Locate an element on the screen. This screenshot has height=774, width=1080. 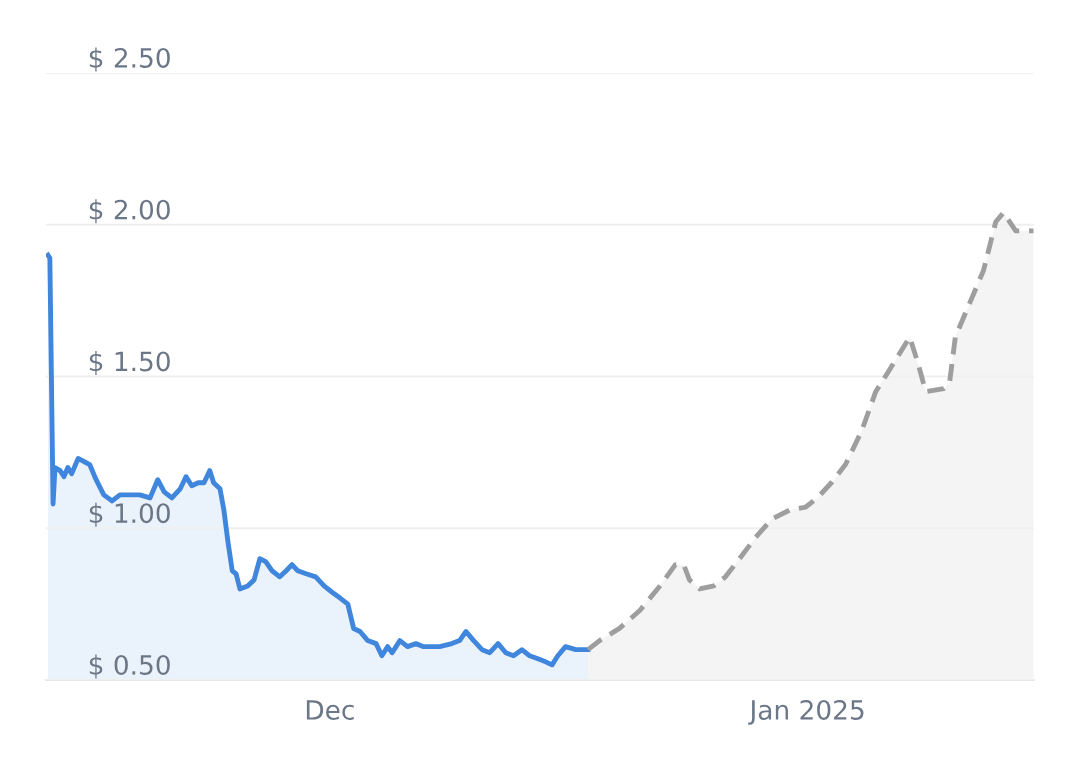
y-tick-label: $ 0.50 is located at coordinates (129, 666).